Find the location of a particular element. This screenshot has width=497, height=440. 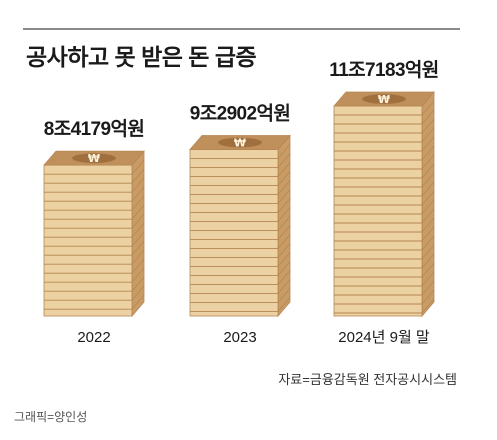

value-label-2024년 9월 말: 11조7183억원 is located at coordinates (383, 70).